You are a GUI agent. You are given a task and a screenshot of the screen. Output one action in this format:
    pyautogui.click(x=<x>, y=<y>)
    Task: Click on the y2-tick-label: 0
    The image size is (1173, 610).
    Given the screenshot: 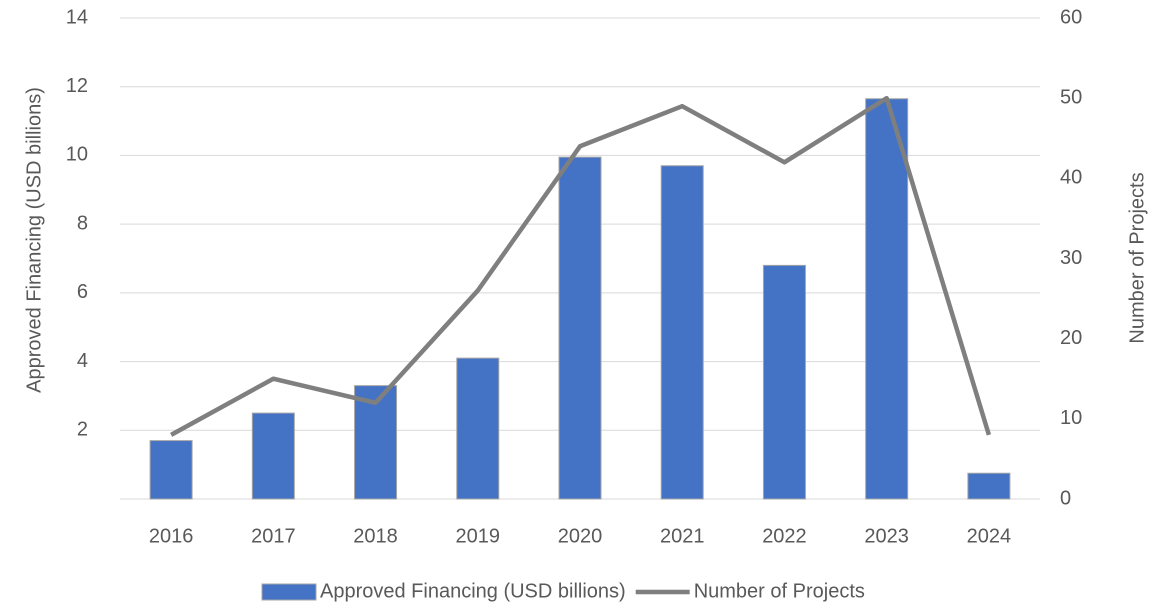 What is the action you would take?
    pyautogui.click(x=1065, y=498)
    